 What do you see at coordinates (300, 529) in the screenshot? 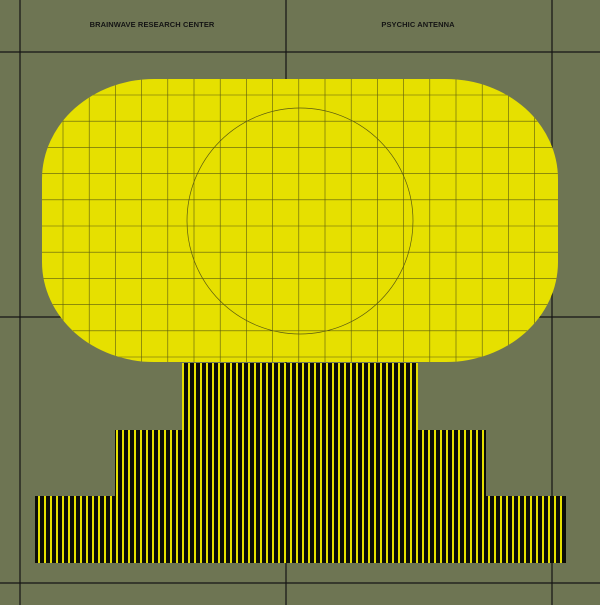
I see `stripe-tier-background` at bounding box center [300, 529].